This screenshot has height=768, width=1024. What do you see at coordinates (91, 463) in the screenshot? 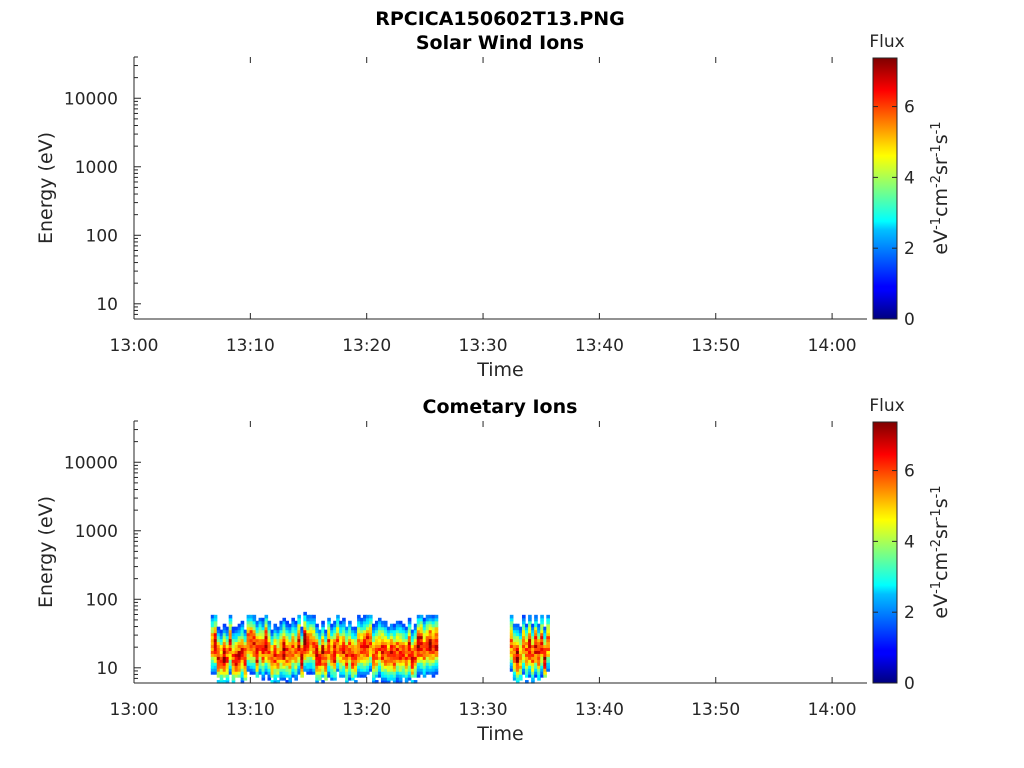
I see `y-tick-label: 10000` at bounding box center [91, 463].